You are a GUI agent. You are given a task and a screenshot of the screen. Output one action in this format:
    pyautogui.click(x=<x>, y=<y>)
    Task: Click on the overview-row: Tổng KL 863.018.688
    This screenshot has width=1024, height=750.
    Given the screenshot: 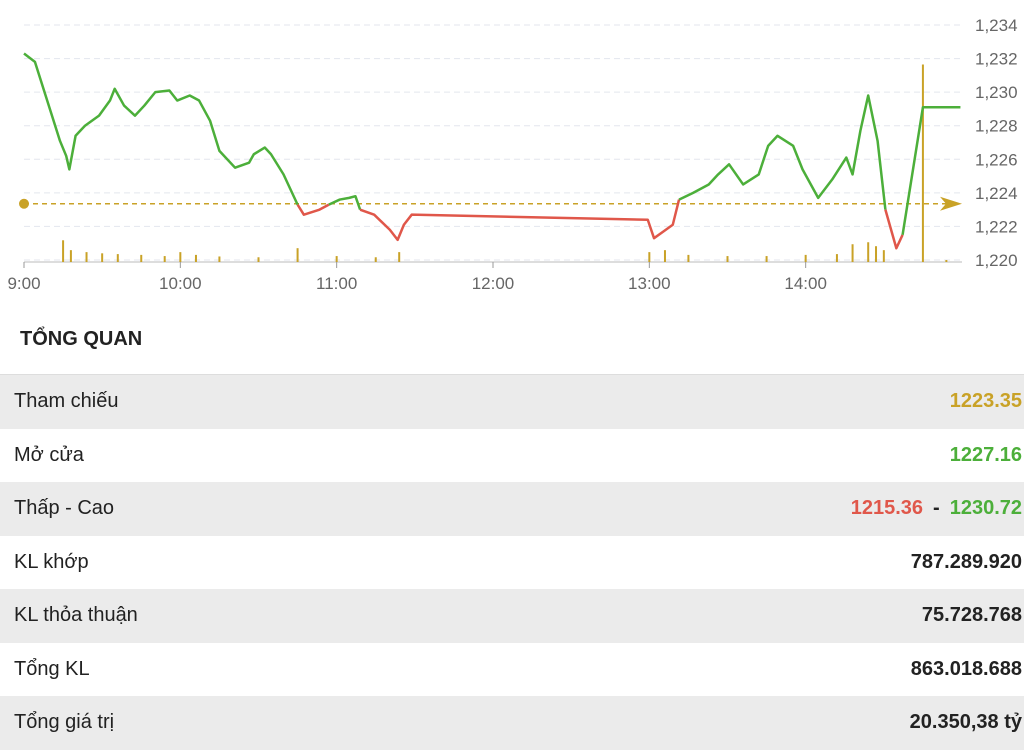 What is the action you would take?
    pyautogui.click(x=512, y=670)
    